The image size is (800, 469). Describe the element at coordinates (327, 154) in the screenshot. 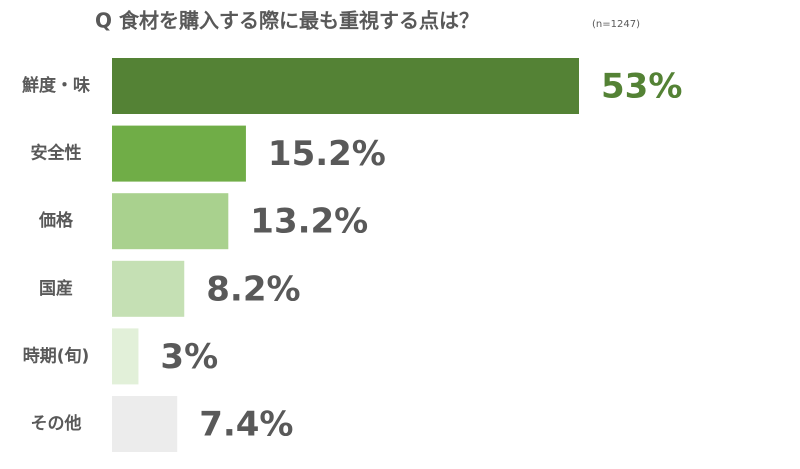

I see `value-label: 15.2%` at that location.